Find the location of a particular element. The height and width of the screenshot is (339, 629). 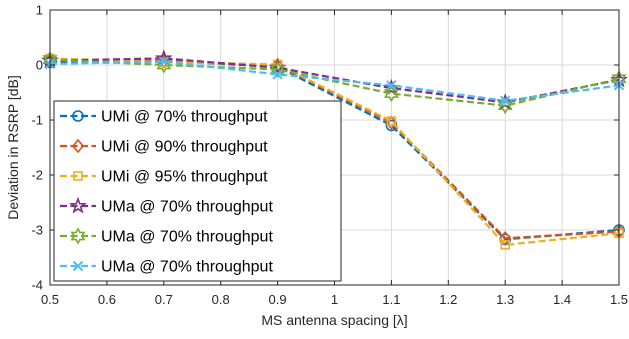

y-tick-label-5: 1 is located at coordinates (39, 10).